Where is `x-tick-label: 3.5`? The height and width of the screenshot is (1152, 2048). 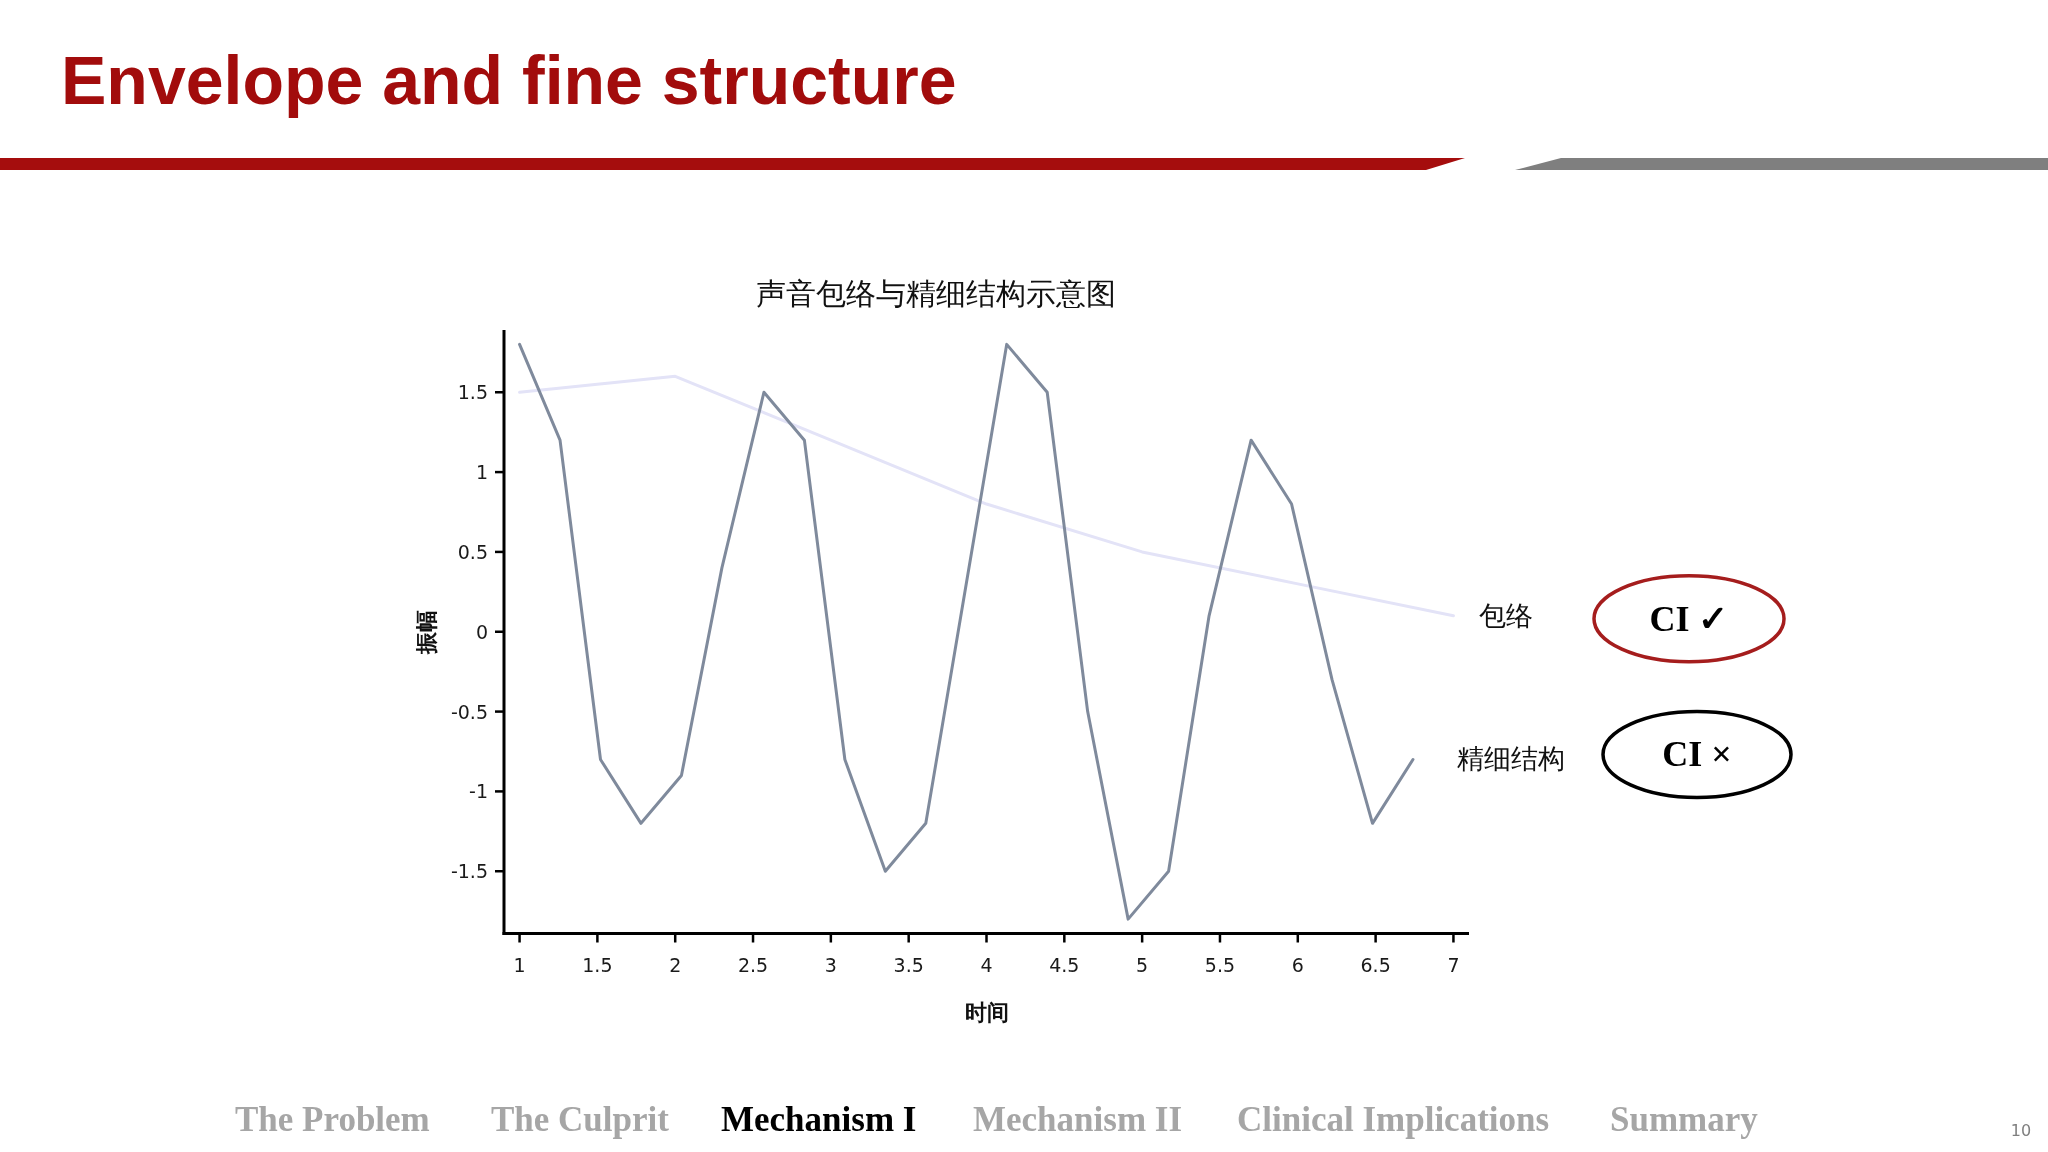 x-tick-label: 3.5 is located at coordinates (908, 964).